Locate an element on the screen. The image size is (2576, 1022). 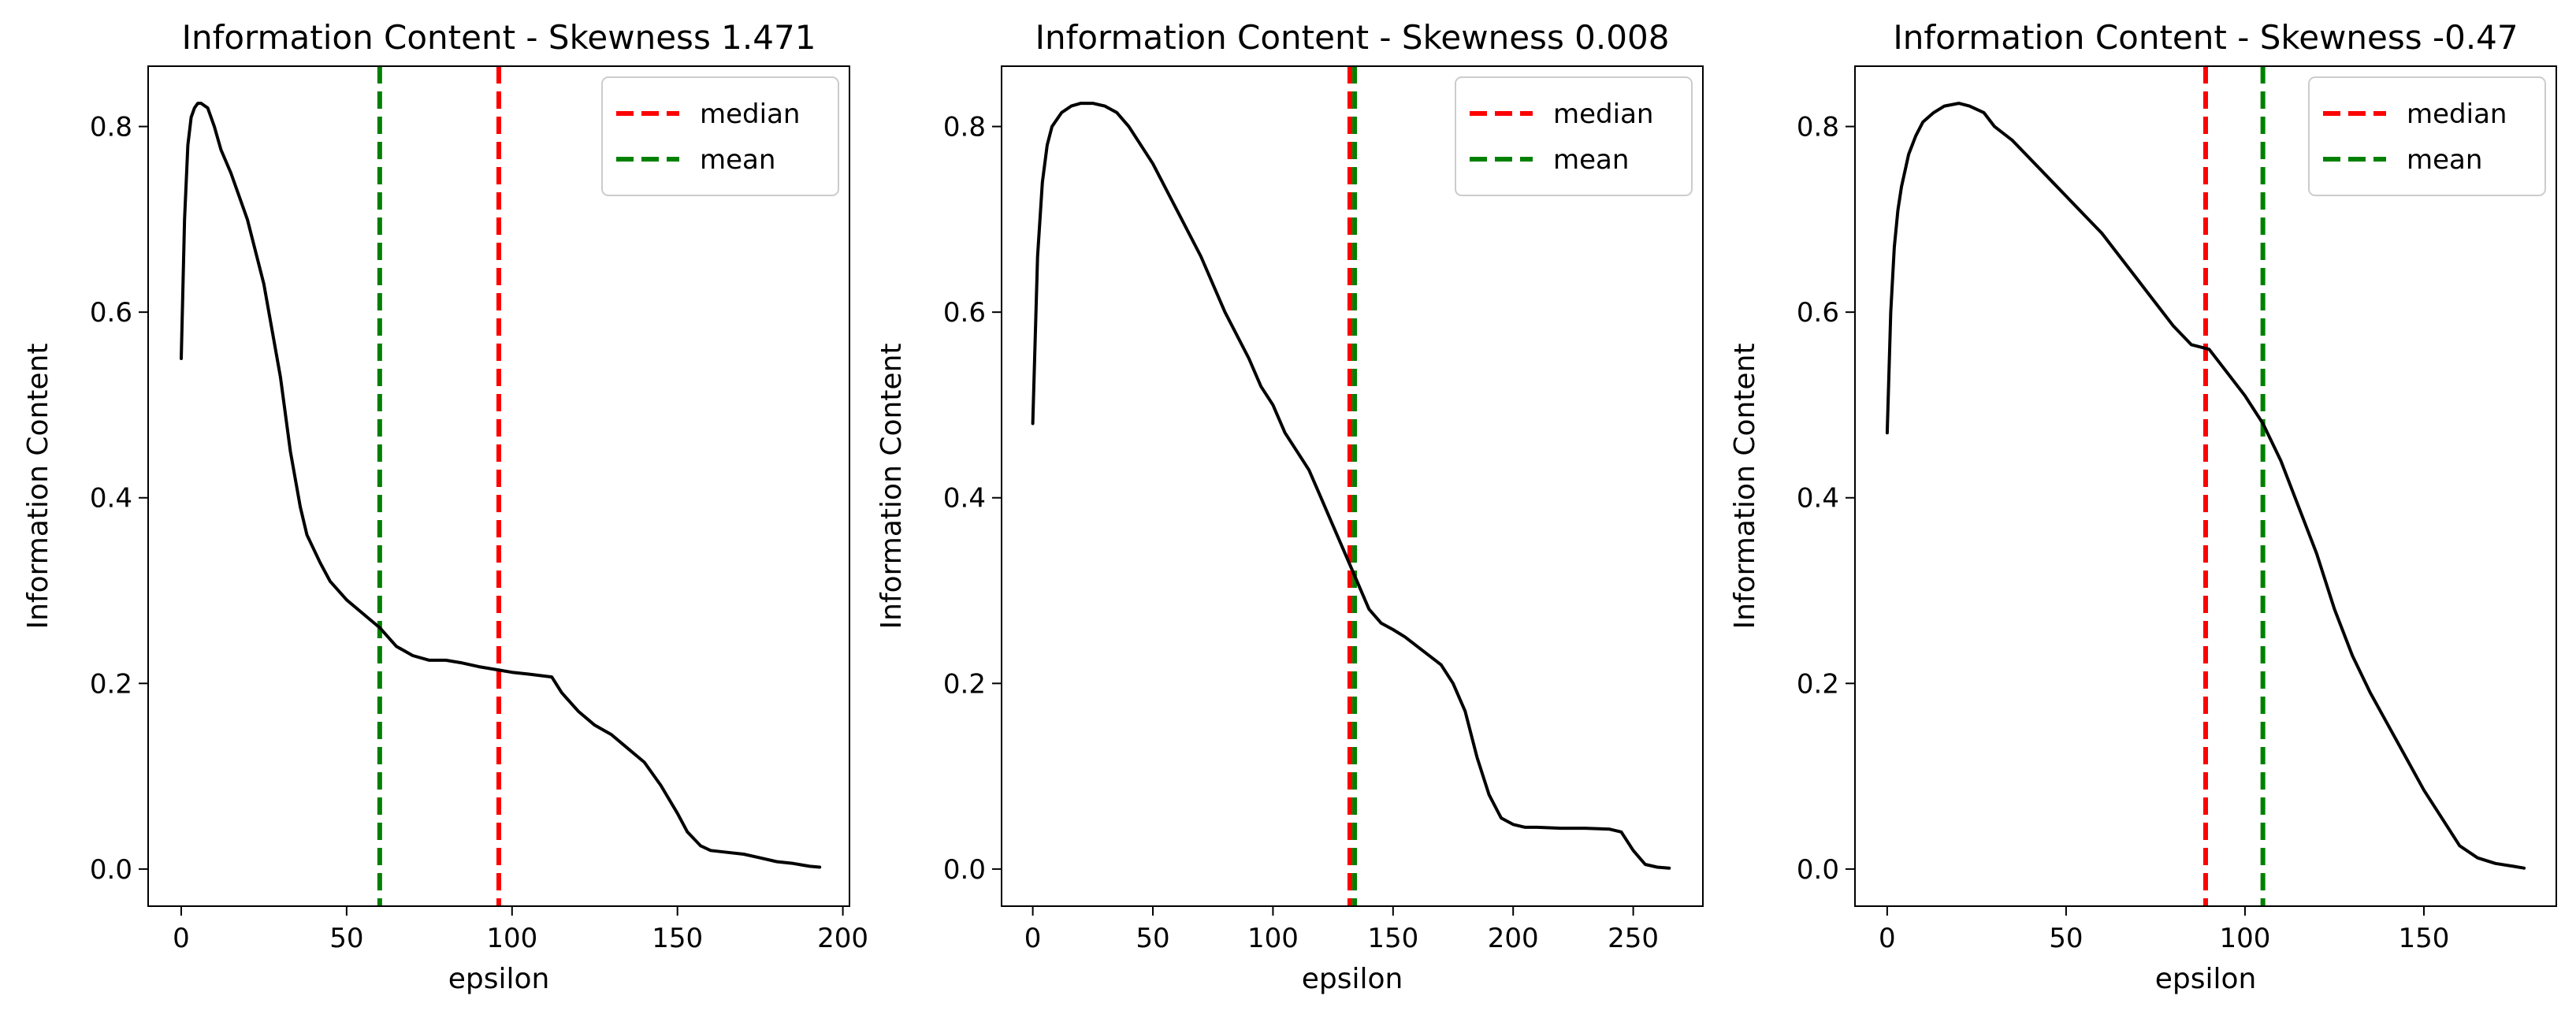
chart-title: Information Content - Skewness -0.47 is located at coordinates (2205, 37).